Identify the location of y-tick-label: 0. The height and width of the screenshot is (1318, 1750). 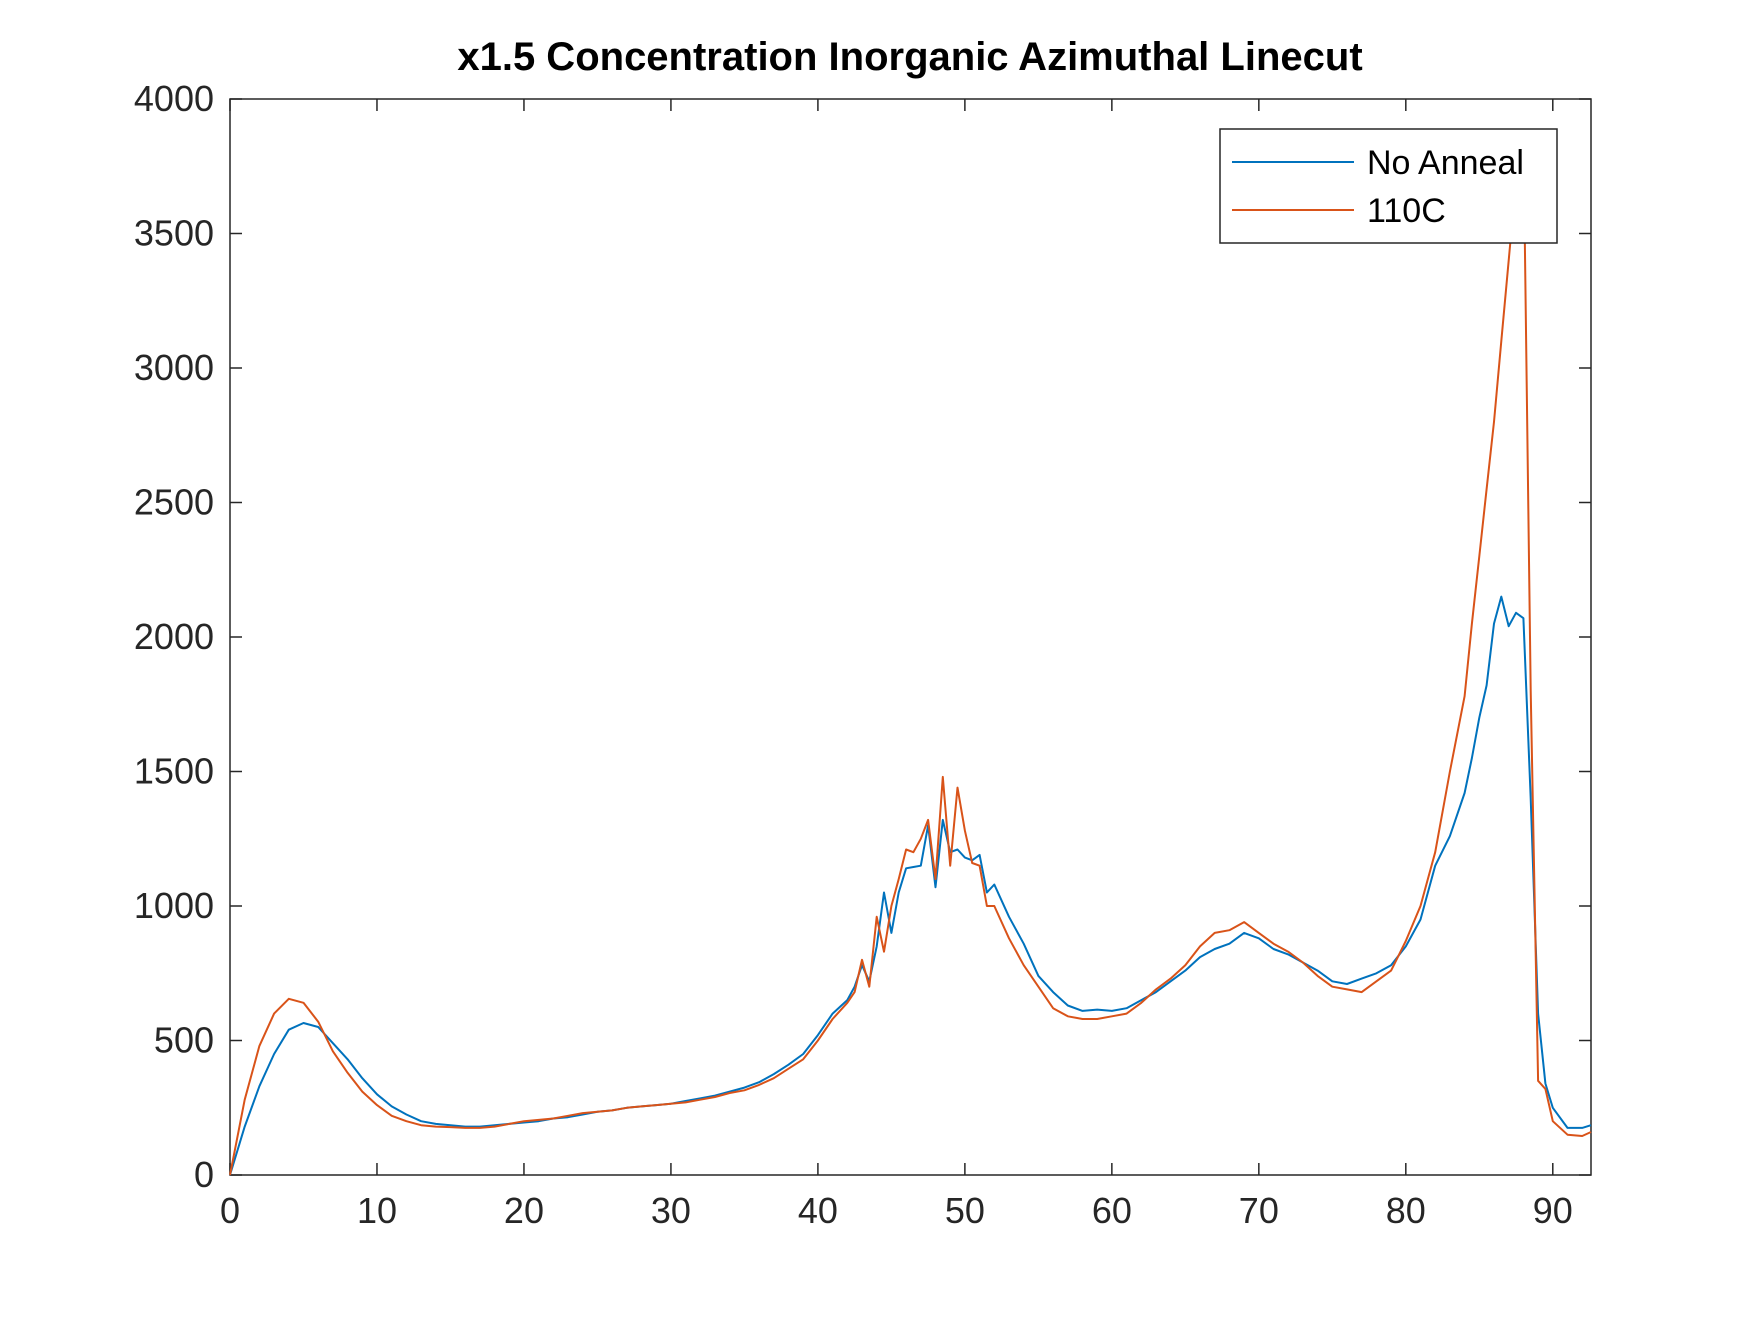
(204, 1174).